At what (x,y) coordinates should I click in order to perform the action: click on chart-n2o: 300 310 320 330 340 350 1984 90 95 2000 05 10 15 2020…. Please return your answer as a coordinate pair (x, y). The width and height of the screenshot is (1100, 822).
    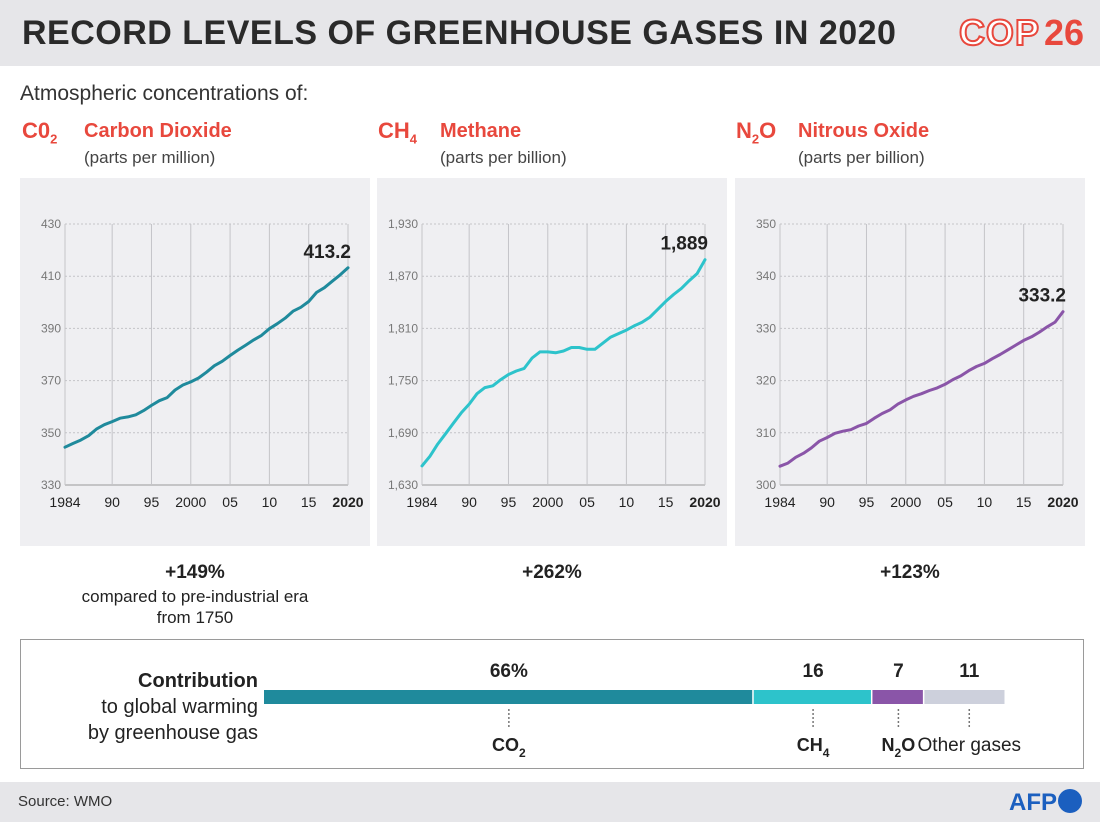
    Looking at the image, I should click on (917, 363).